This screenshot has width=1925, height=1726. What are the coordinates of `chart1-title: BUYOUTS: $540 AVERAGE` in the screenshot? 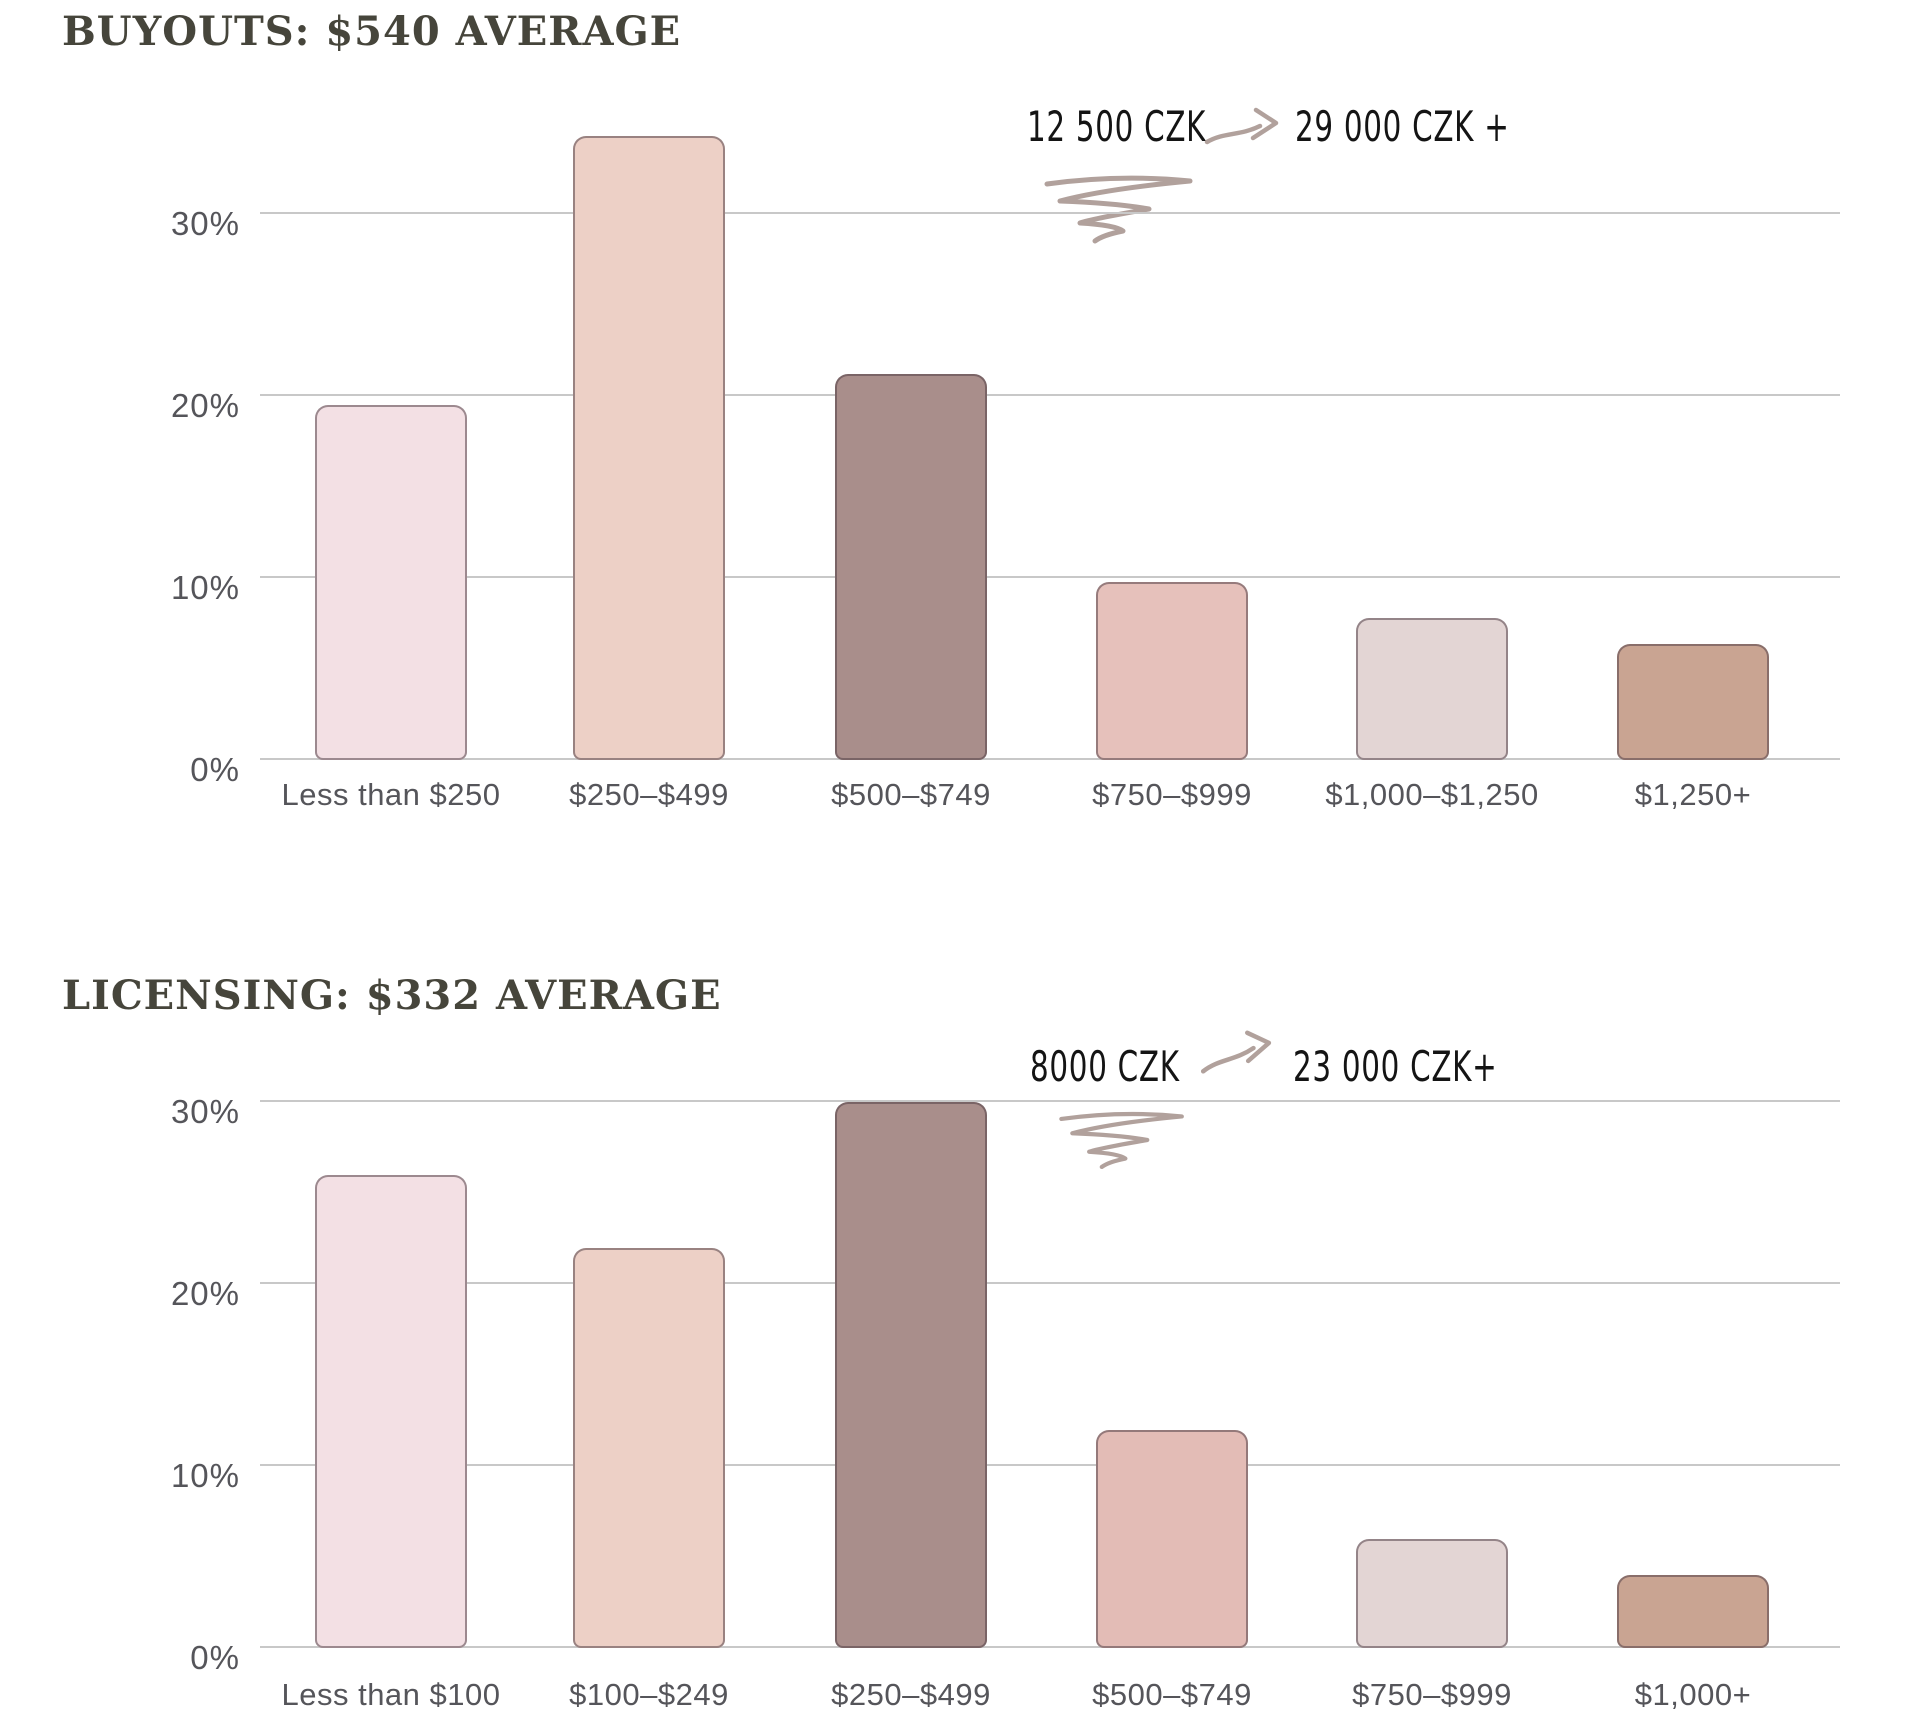 It's located at (372, 31).